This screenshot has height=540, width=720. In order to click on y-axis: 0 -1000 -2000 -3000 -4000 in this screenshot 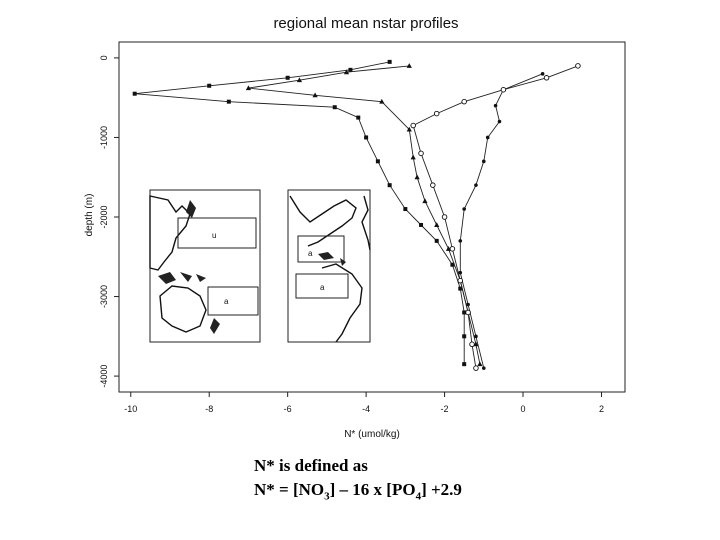, I will do `click(109, 221)`.